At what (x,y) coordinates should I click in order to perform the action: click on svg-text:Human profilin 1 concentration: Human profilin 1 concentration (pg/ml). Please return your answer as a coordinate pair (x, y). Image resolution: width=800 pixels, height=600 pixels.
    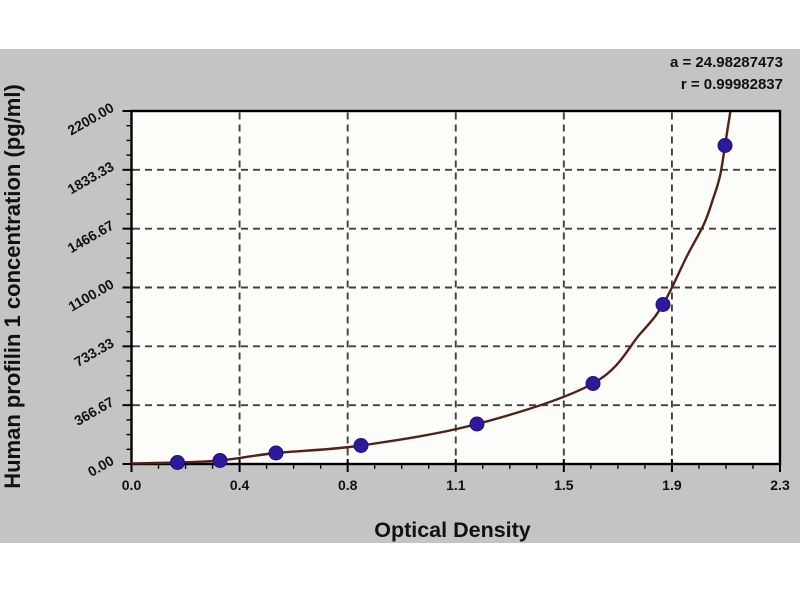
    Looking at the image, I should click on (12, 286).